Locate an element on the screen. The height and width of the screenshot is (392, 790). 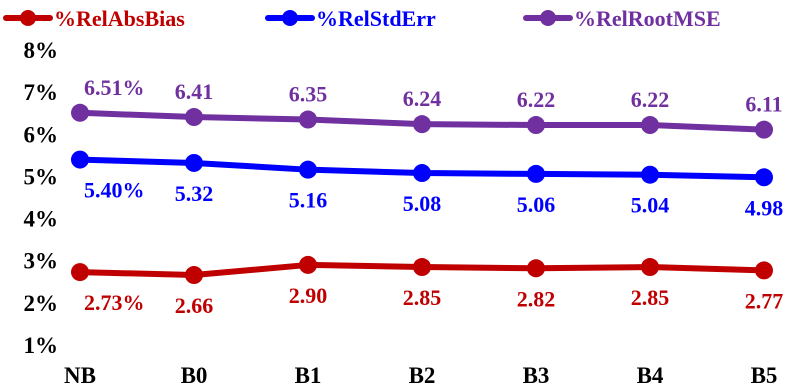
y-tick-label: 3% is located at coordinates (41, 261).